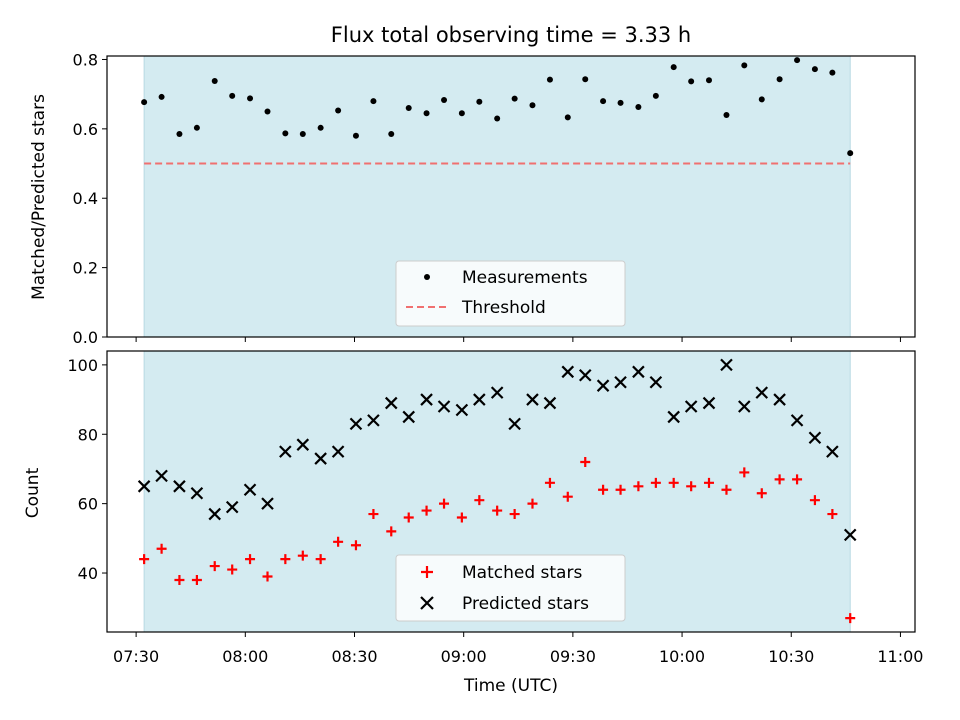 This screenshot has height=720, width=960. I want to click on ratio-legend: Measurements Threshold, so click(510, 293).